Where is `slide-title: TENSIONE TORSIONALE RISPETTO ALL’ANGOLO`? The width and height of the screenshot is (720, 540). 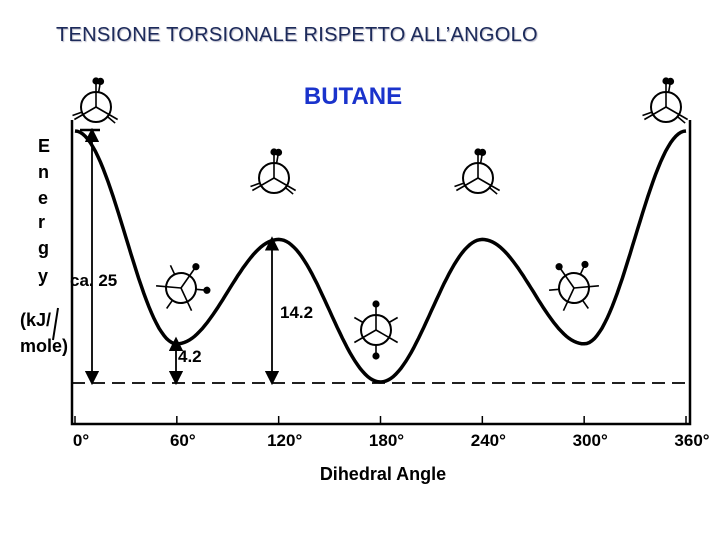
slide-title: TENSIONE TORSIONALE RISPETTO ALL’ANGOLO is located at coordinates (297, 35).